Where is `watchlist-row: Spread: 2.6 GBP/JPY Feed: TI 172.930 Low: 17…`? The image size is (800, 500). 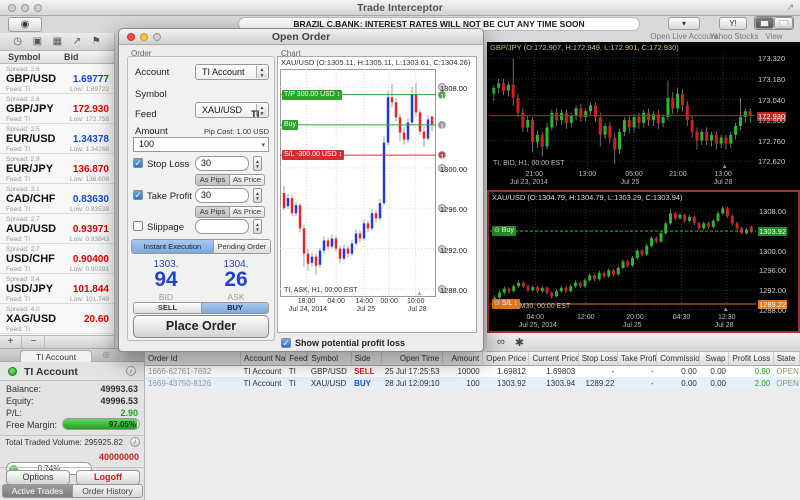 watchlist-row: Spread: 2.6 GBP/JPY Feed: TI 172.930 Low: 17… is located at coordinates (57, 109).